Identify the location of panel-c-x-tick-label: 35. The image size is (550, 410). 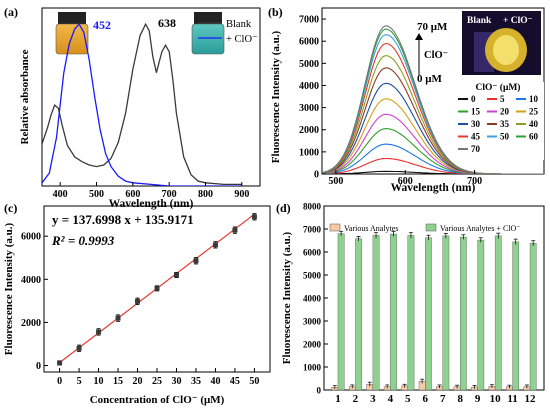
(196, 381).